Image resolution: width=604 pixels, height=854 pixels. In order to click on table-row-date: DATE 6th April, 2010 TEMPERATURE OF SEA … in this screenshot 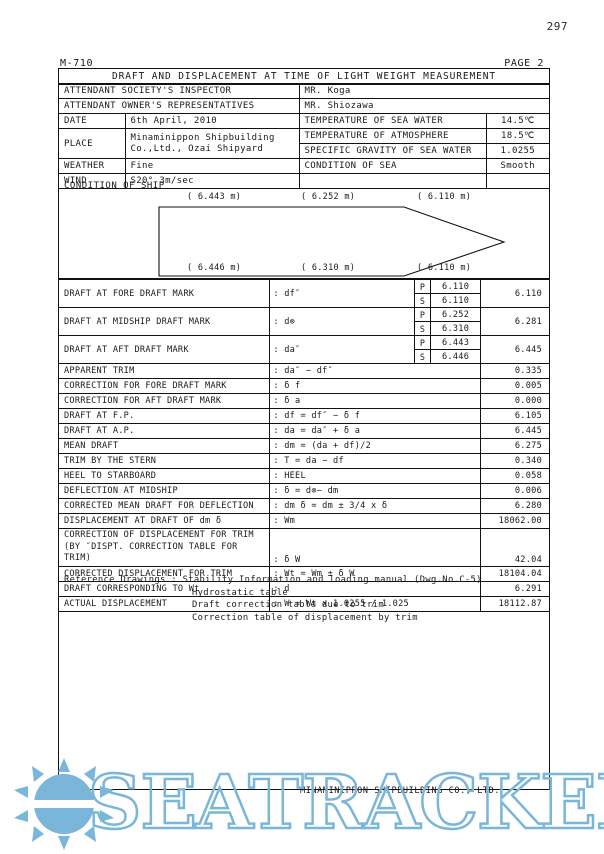, I will do `click(304, 121)`.